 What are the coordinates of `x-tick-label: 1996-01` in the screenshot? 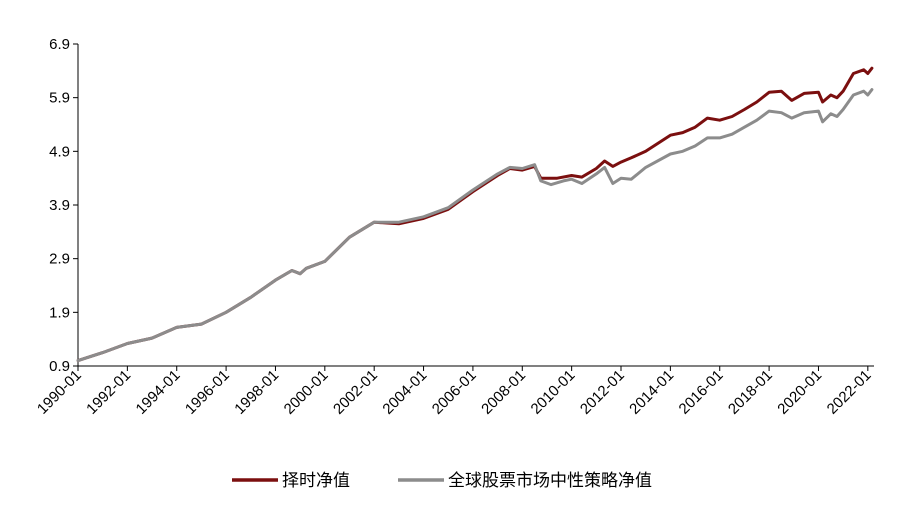 It's located at (207, 392).